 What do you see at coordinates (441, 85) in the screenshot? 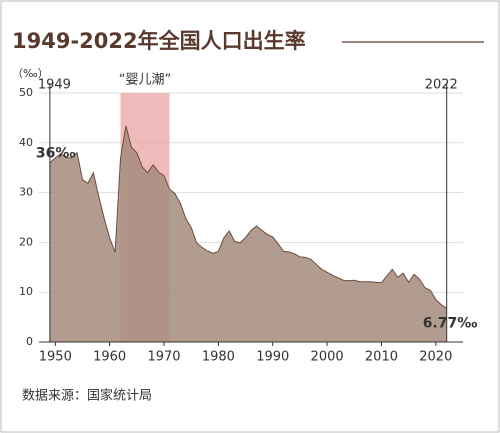
I see `year-marker-label: 2022` at bounding box center [441, 85].